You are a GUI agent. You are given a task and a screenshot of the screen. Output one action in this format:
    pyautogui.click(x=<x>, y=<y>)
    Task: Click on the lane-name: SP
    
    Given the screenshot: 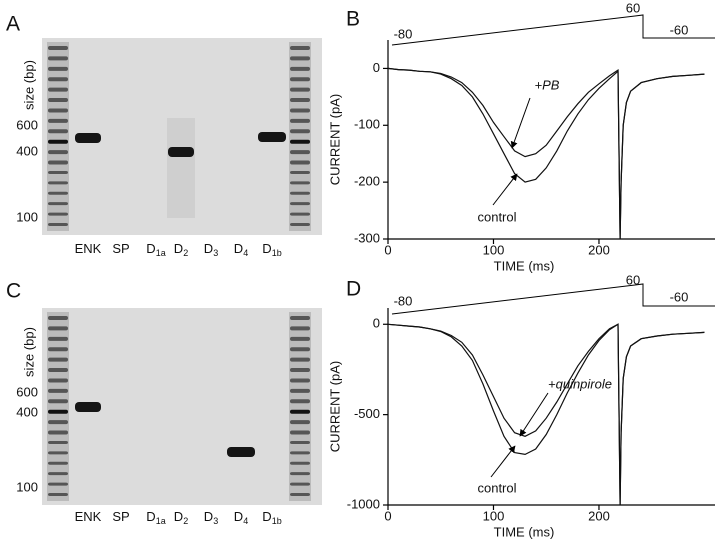 What is the action you would take?
    pyautogui.click(x=120, y=516)
    